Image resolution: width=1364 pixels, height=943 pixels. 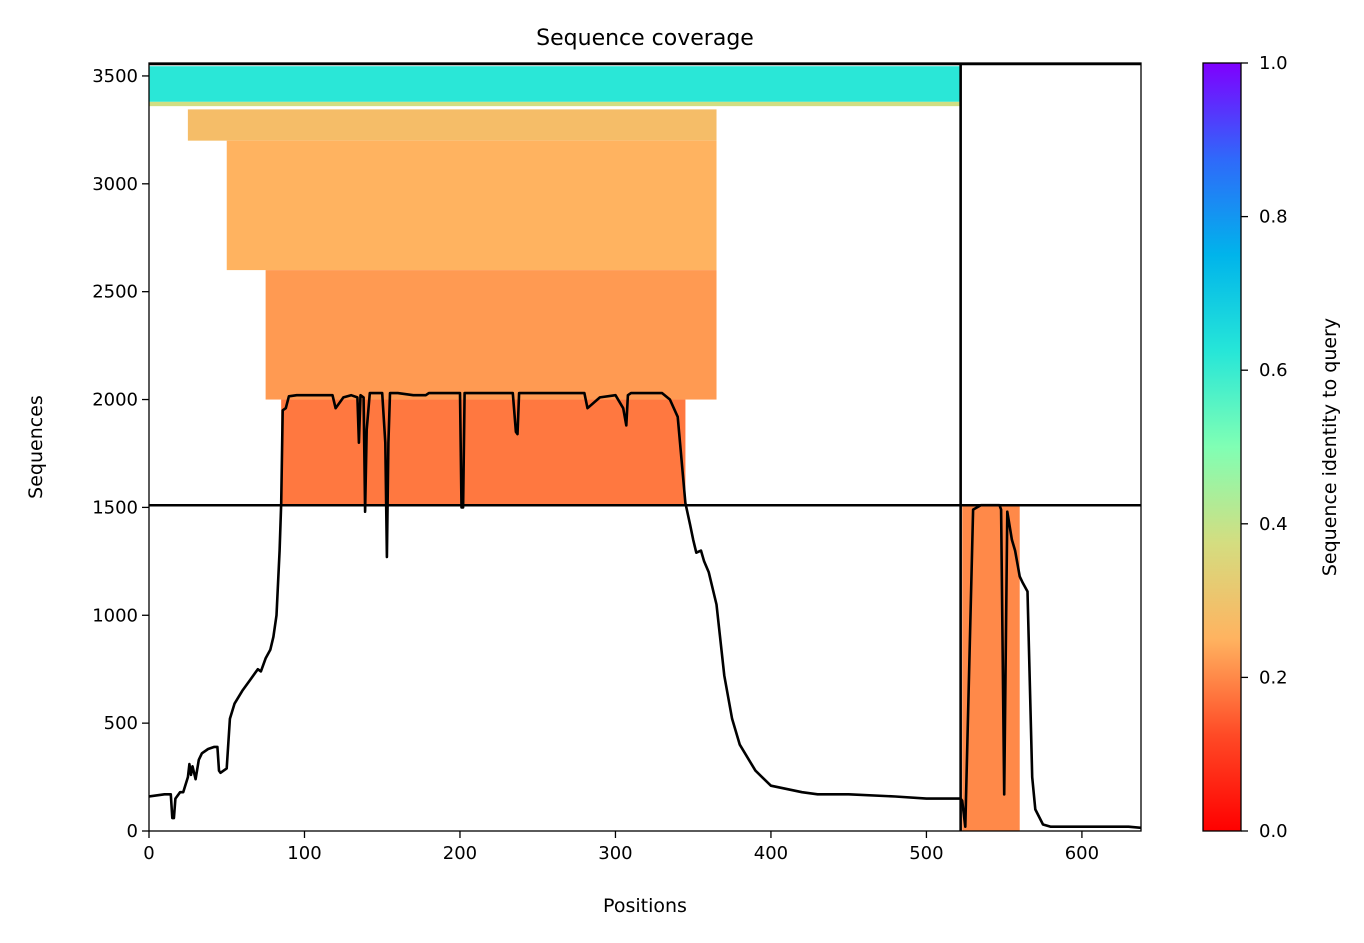 I want to click on y-tick-label: 1000, so click(x=115, y=615).